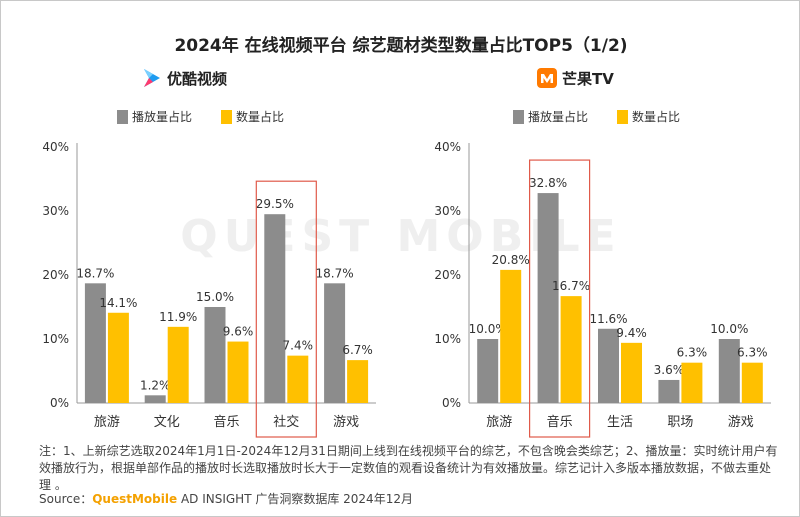 The height and width of the screenshot is (517, 800). I want to click on category-label: 生活, so click(620, 422).